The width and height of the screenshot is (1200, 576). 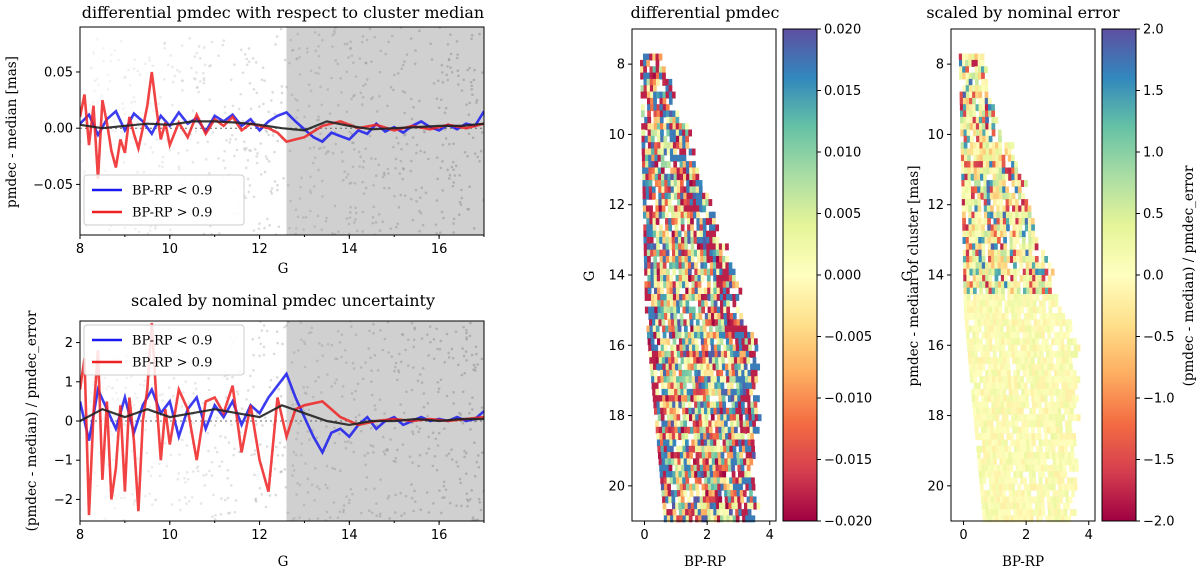 What do you see at coordinates (940, 65) in the screenshot?
I see `y-tick-label: 8` at bounding box center [940, 65].